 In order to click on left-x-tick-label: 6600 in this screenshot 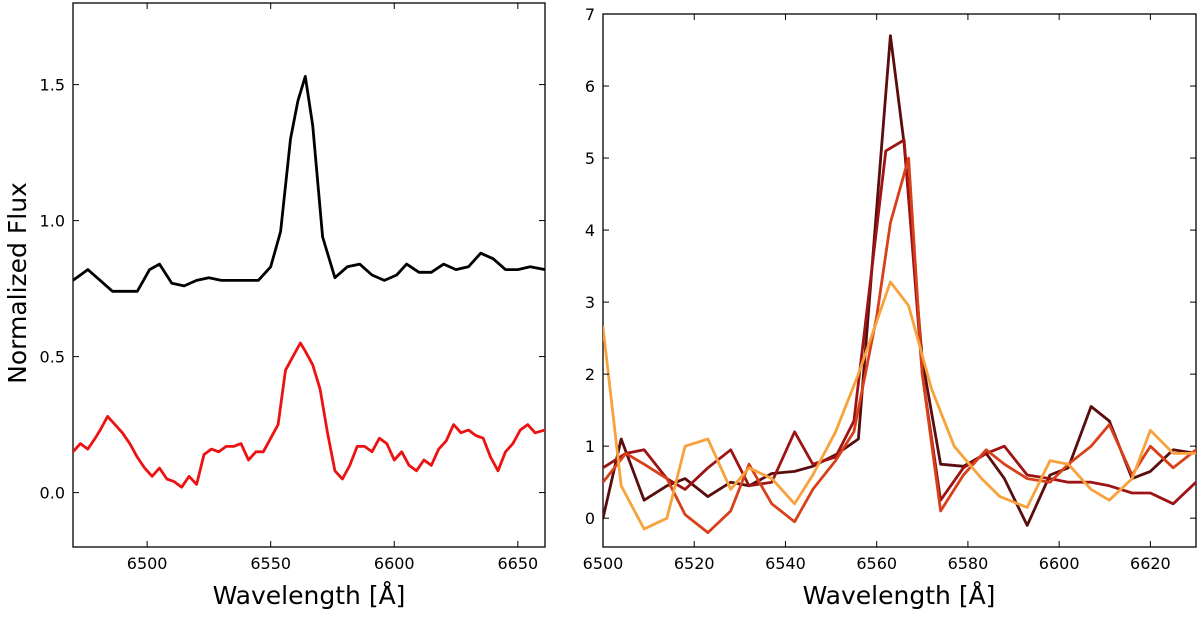, I will do `click(394, 563)`.